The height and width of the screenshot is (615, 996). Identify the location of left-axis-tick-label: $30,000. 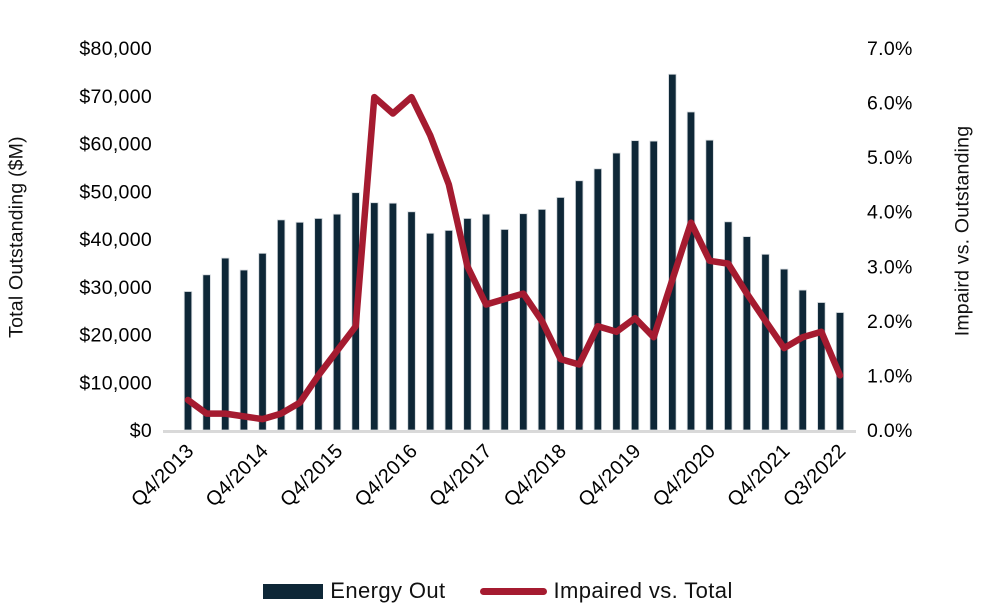
(115, 288).